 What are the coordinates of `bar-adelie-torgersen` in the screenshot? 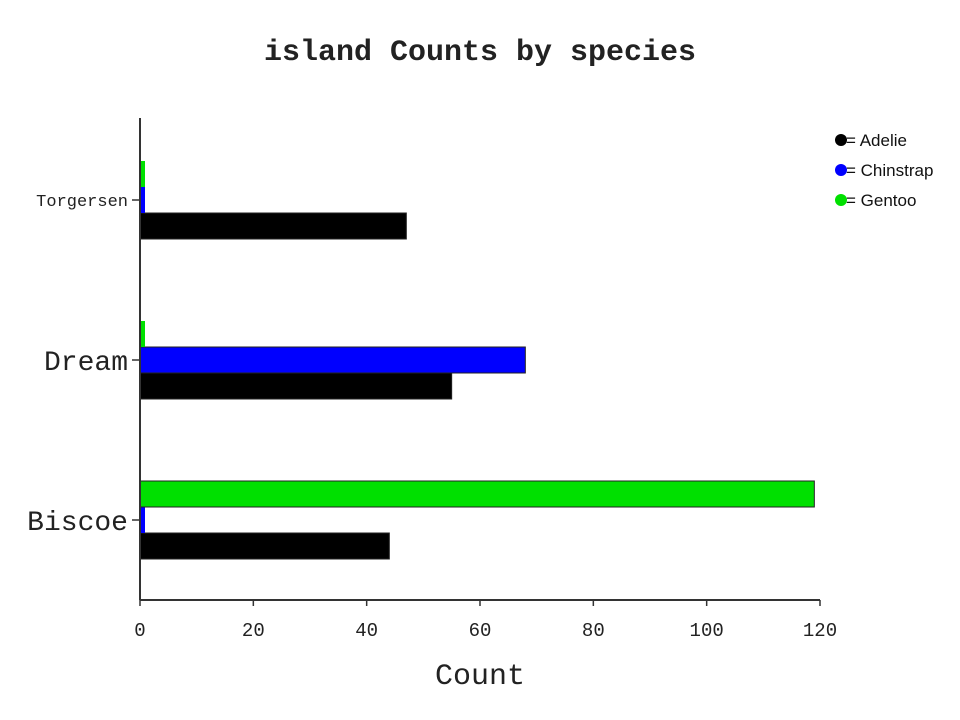 It's located at (273, 226).